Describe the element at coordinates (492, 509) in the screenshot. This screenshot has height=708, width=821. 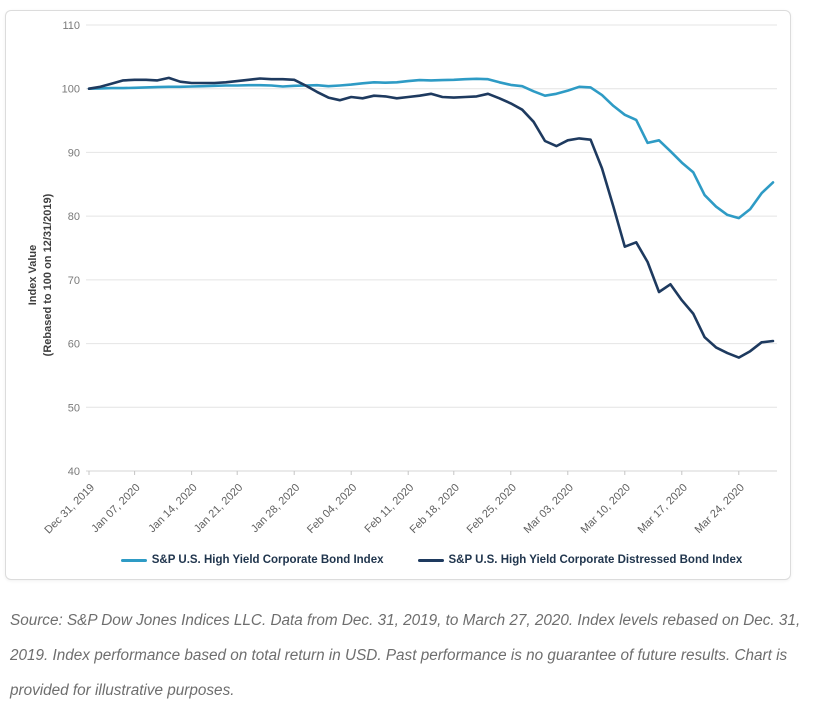
I see `x-tick-label: Feb 25, 2020` at that location.